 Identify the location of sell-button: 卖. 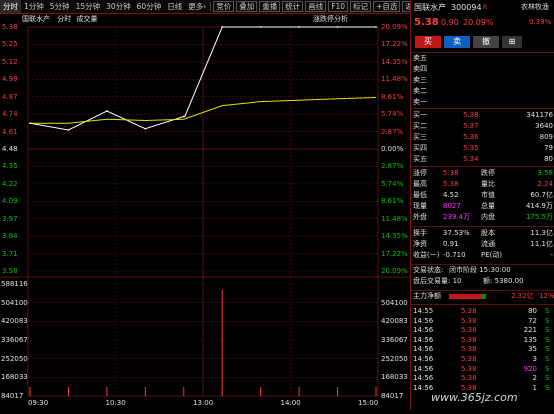
(457, 42).